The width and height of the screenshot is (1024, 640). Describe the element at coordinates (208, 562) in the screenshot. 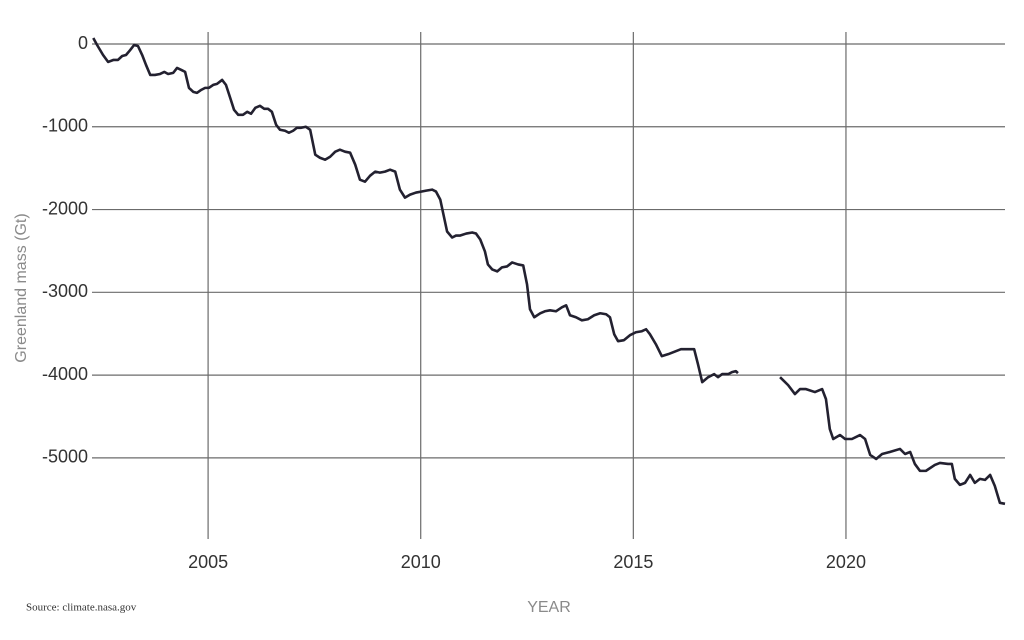

I see `x-tick-label: 2005` at that location.